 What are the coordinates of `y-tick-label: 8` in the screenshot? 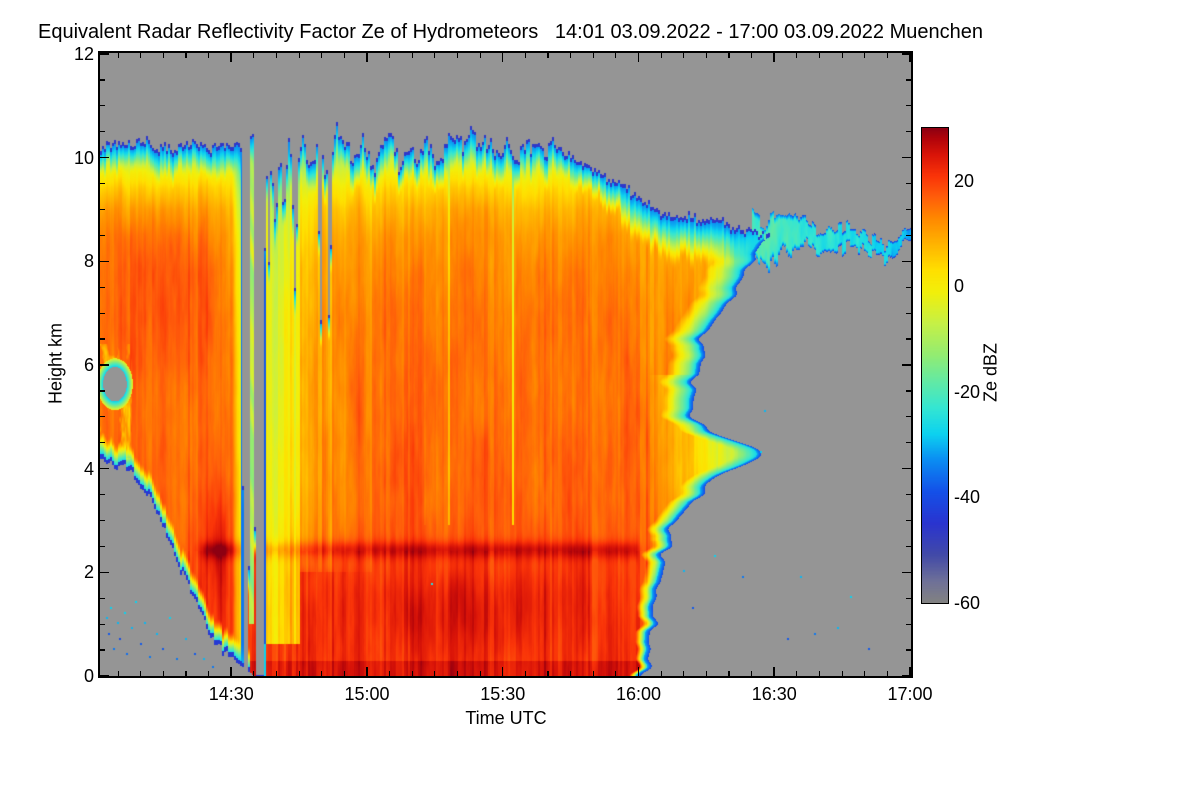 It's located at (88, 261).